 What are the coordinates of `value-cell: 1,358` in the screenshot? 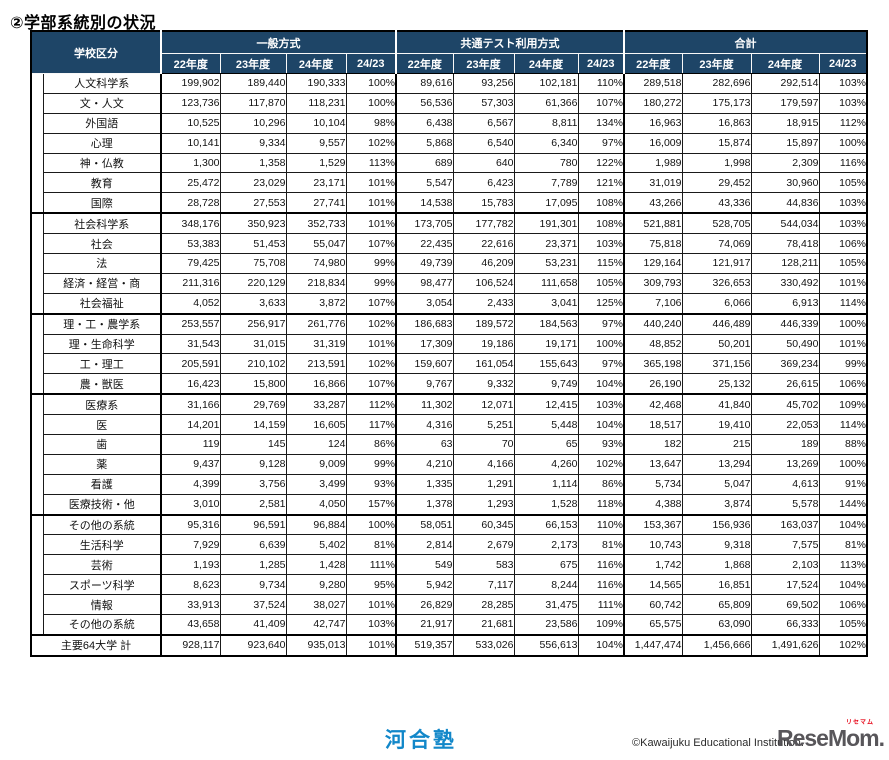 It's located at (253, 163).